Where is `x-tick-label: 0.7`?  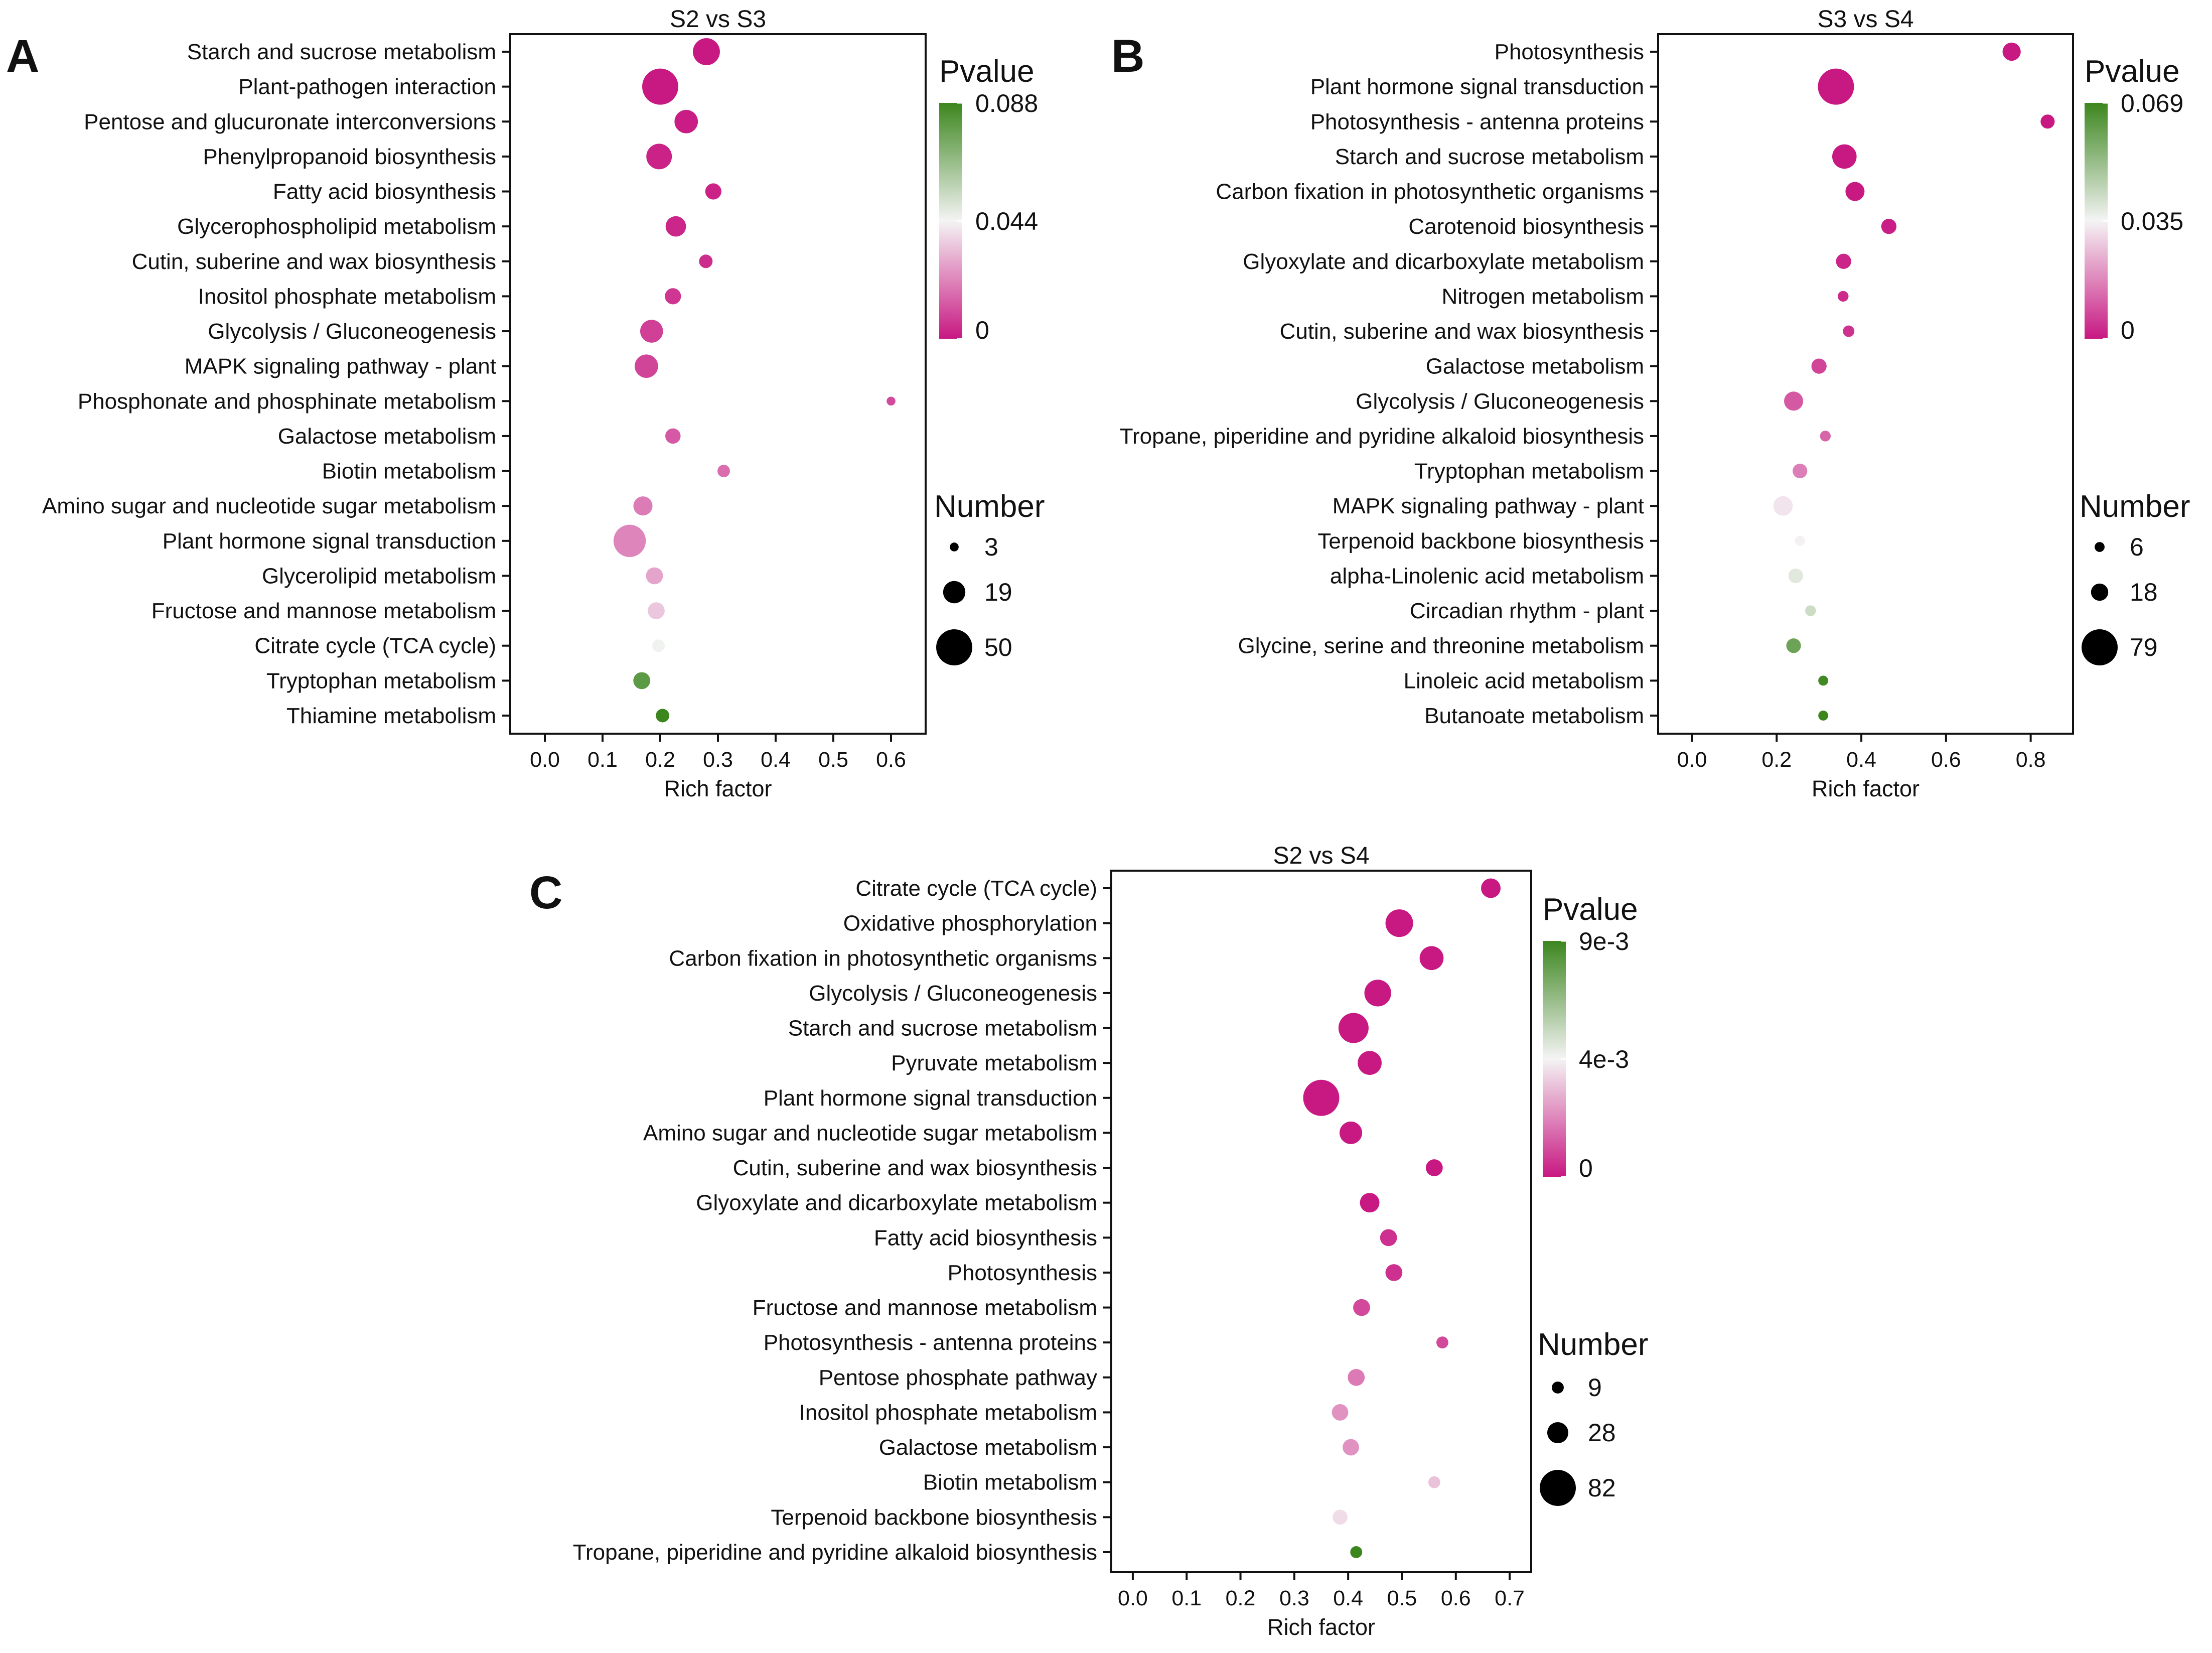
x-tick-label: 0.7 is located at coordinates (1510, 1598).